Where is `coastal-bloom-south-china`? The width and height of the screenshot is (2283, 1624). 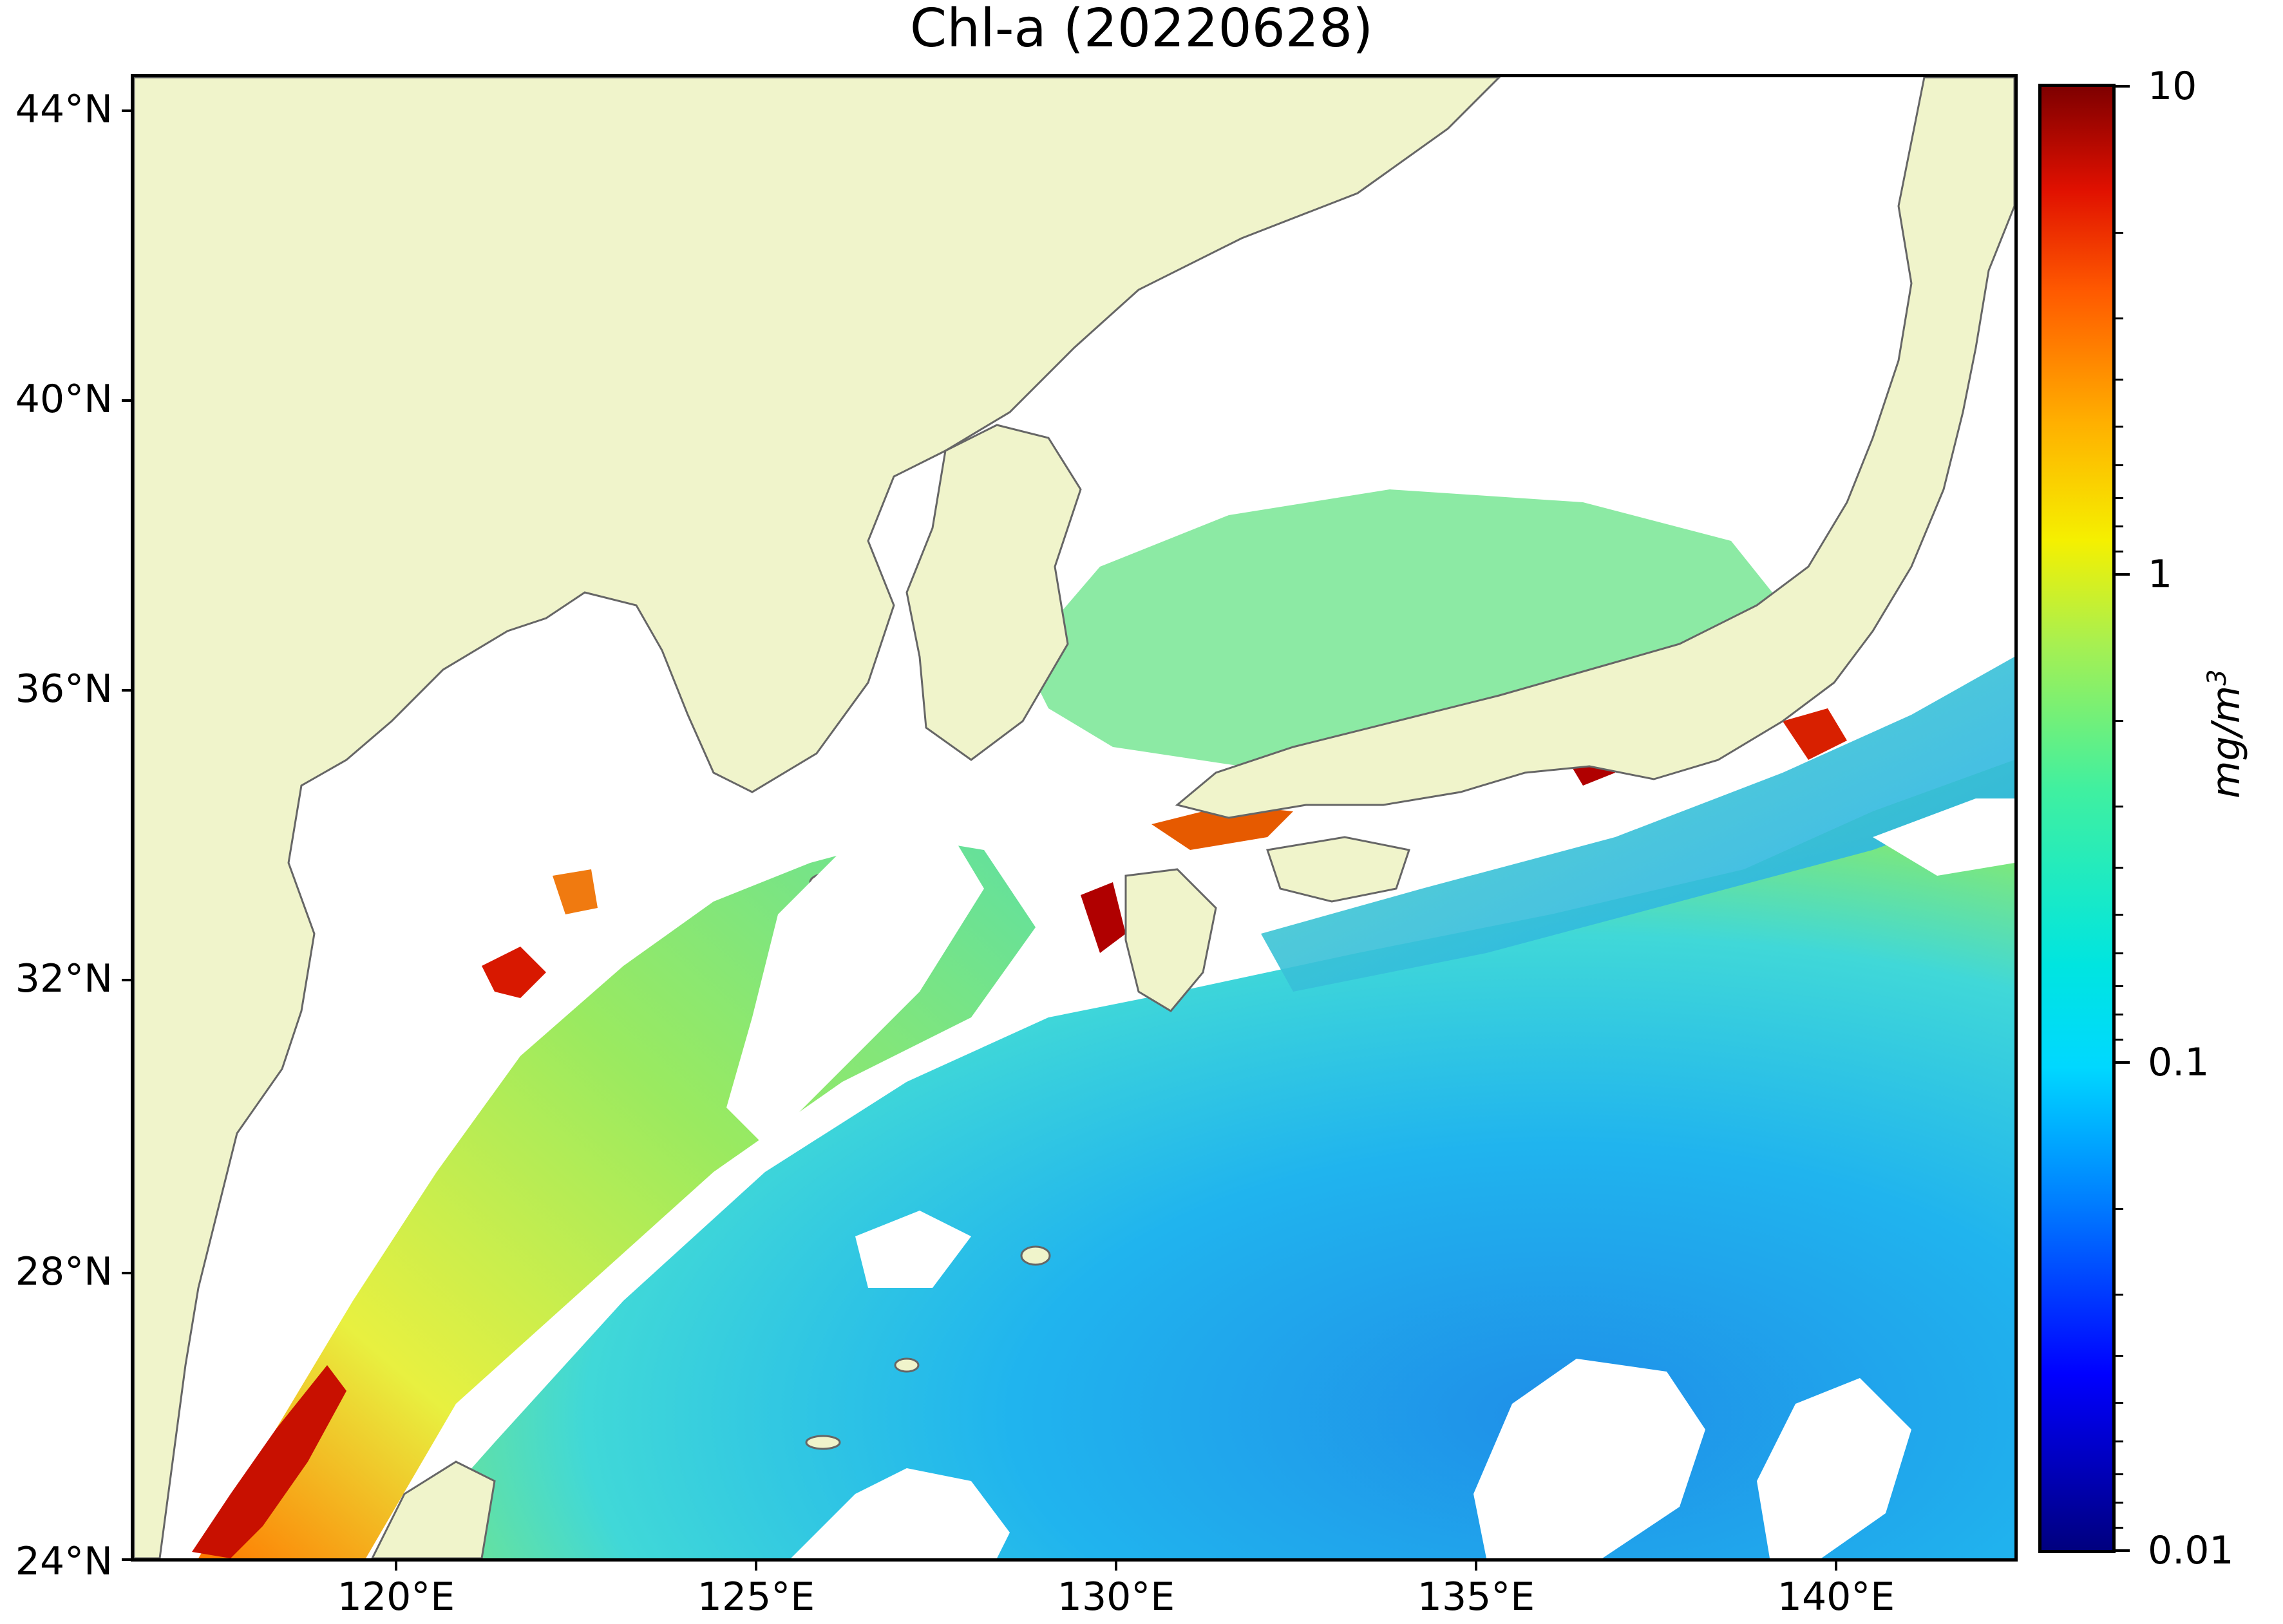 coastal-bloom-south-china is located at coordinates (269, 1462).